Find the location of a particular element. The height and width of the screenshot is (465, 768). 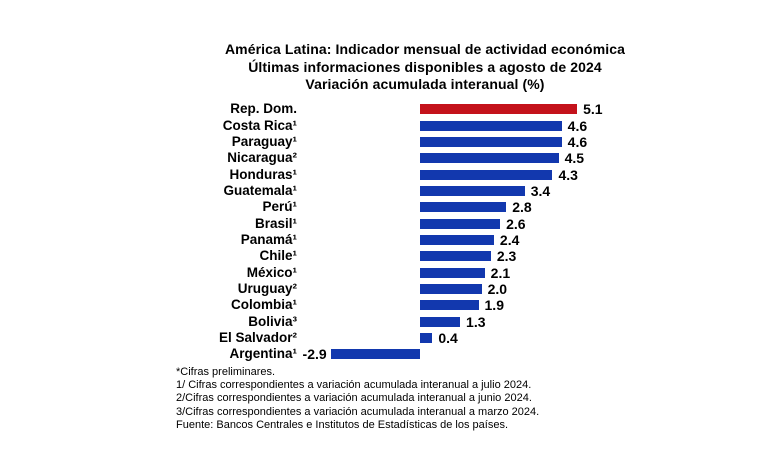

category-label: Paraguay¹ is located at coordinates (264, 141).